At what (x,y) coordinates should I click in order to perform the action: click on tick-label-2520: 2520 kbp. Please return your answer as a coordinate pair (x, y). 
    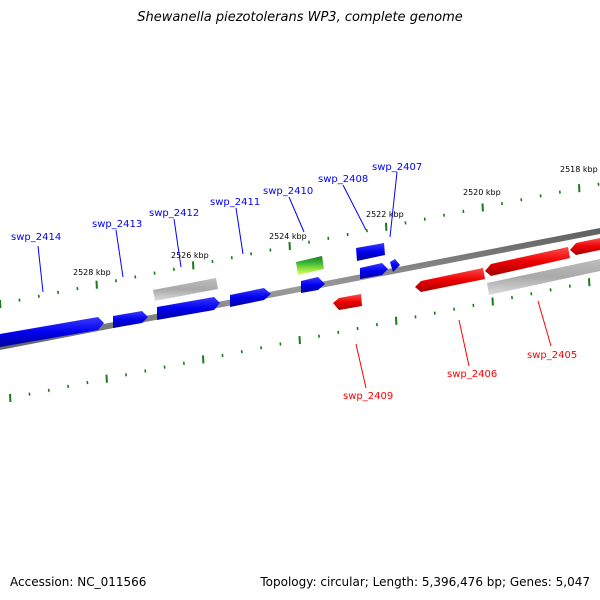
    Looking at the image, I should click on (482, 192).